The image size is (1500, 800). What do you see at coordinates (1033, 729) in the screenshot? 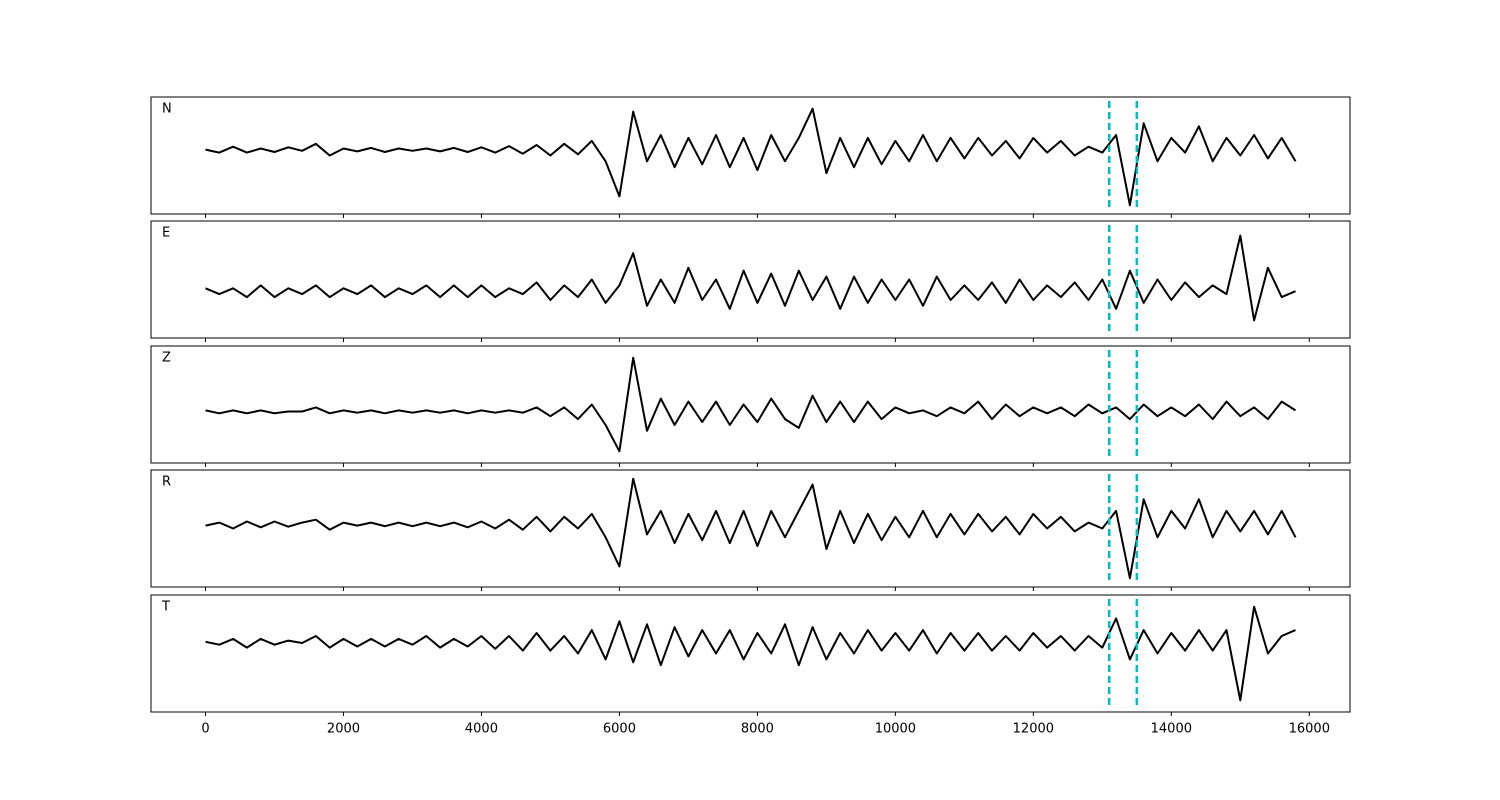
I see `x-tick-label: 12000` at bounding box center [1033, 729].